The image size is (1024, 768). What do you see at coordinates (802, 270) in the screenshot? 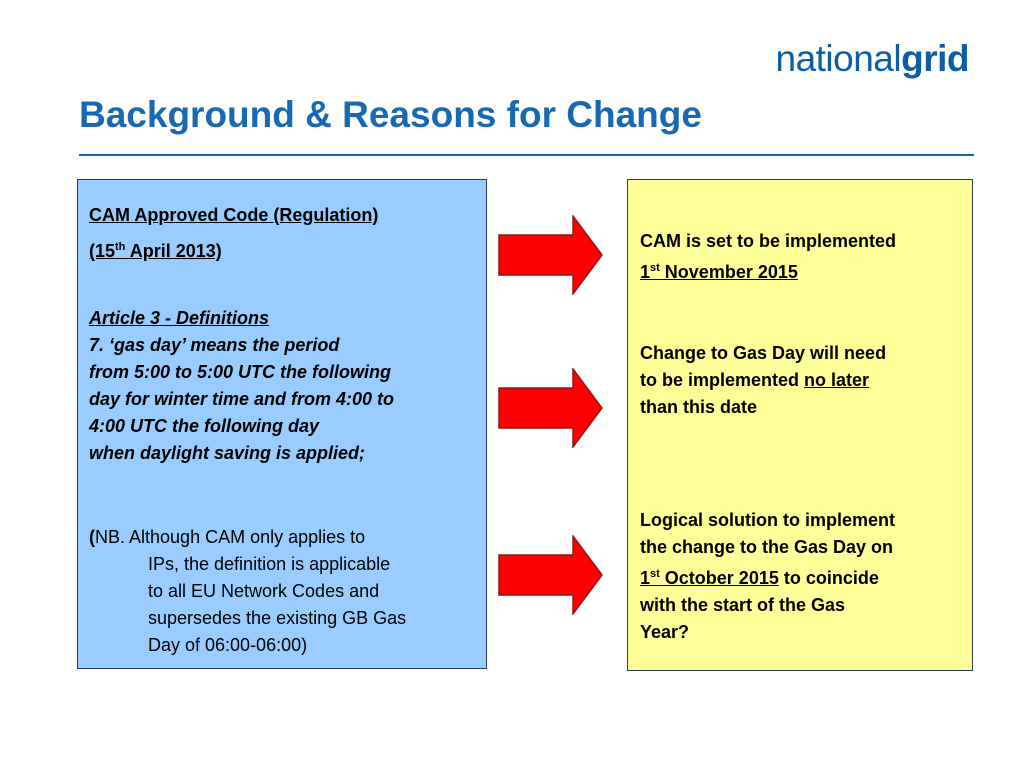
I see `p1-date: 1st November 2015` at bounding box center [802, 270].